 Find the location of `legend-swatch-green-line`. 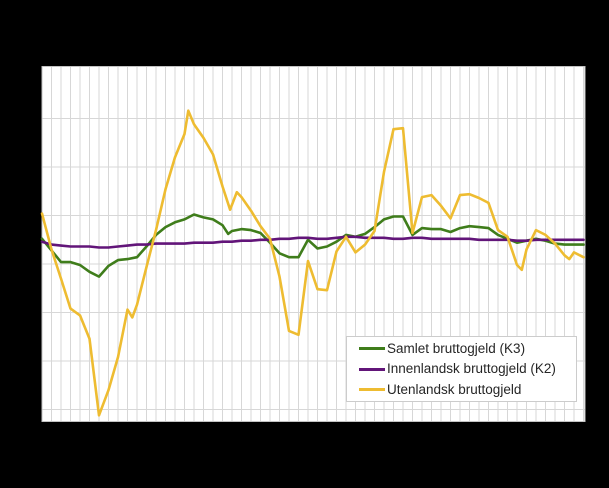

legend-swatch-green-line is located at coordinates (372, 348).